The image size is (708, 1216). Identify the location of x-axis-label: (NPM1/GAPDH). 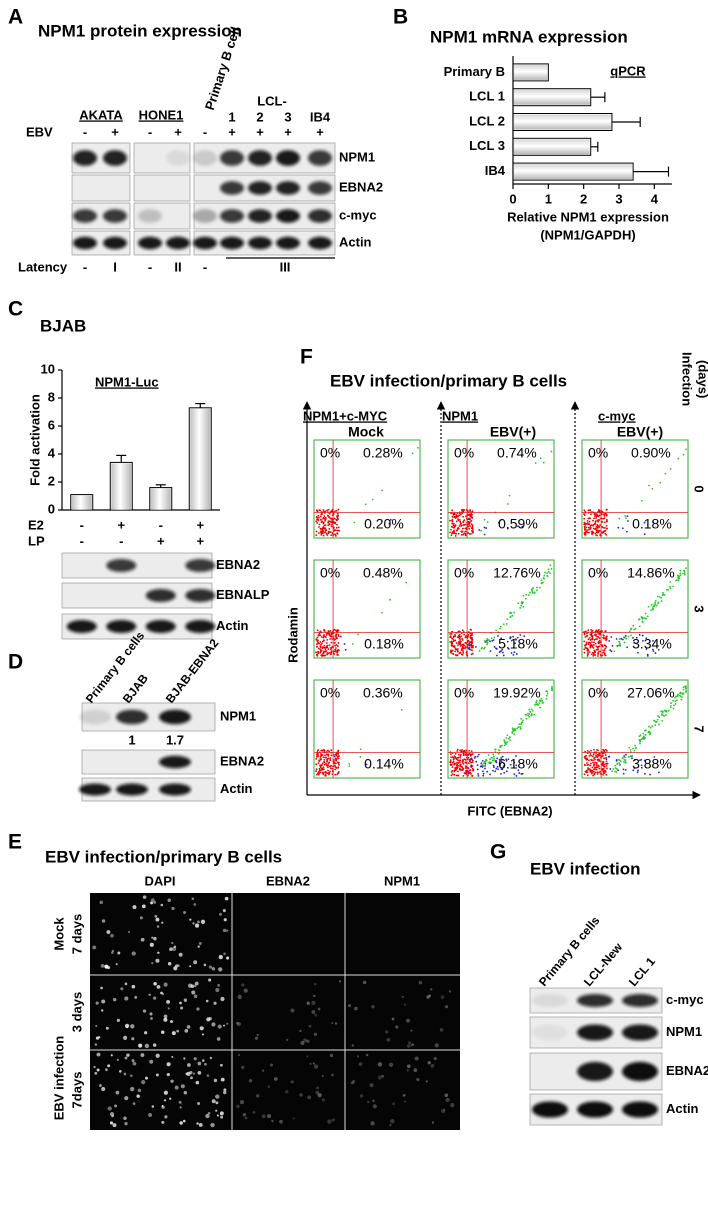
(587, 234).